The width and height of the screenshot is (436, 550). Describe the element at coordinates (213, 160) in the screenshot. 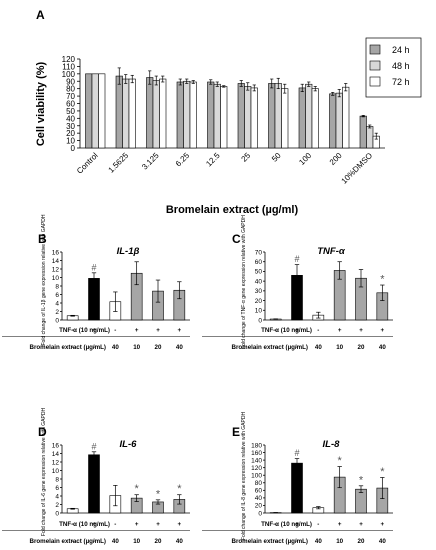

I see `tick-label-x-a-4: 12.5` at that location.